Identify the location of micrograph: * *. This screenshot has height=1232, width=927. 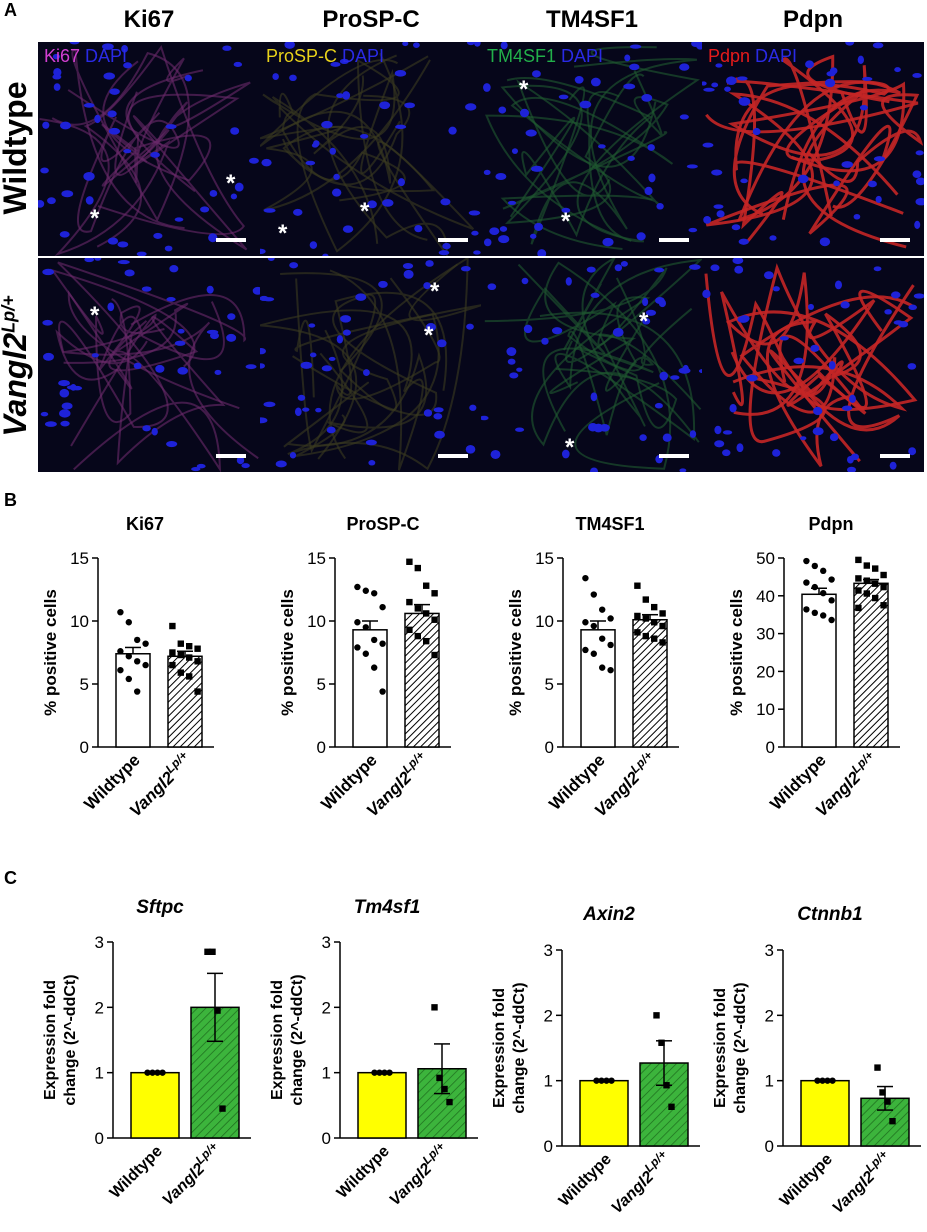
(592, 365).